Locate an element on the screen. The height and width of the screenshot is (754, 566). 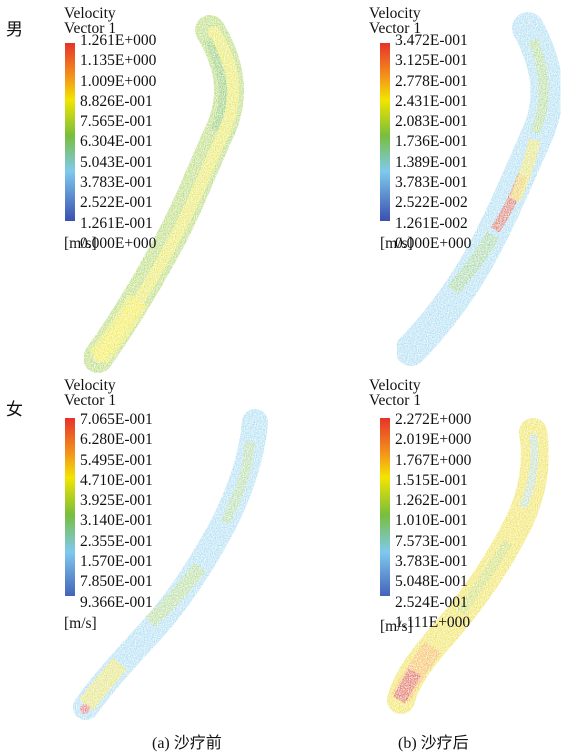
tick-label: 2.272E+000 is located at coordinates (433, 419).